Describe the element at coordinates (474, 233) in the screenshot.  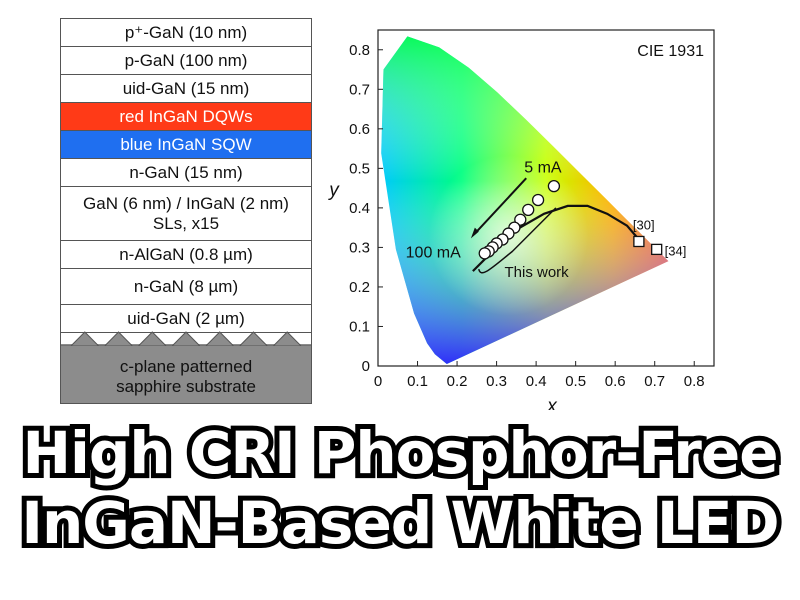
I see `current-arrowhead` at that location.